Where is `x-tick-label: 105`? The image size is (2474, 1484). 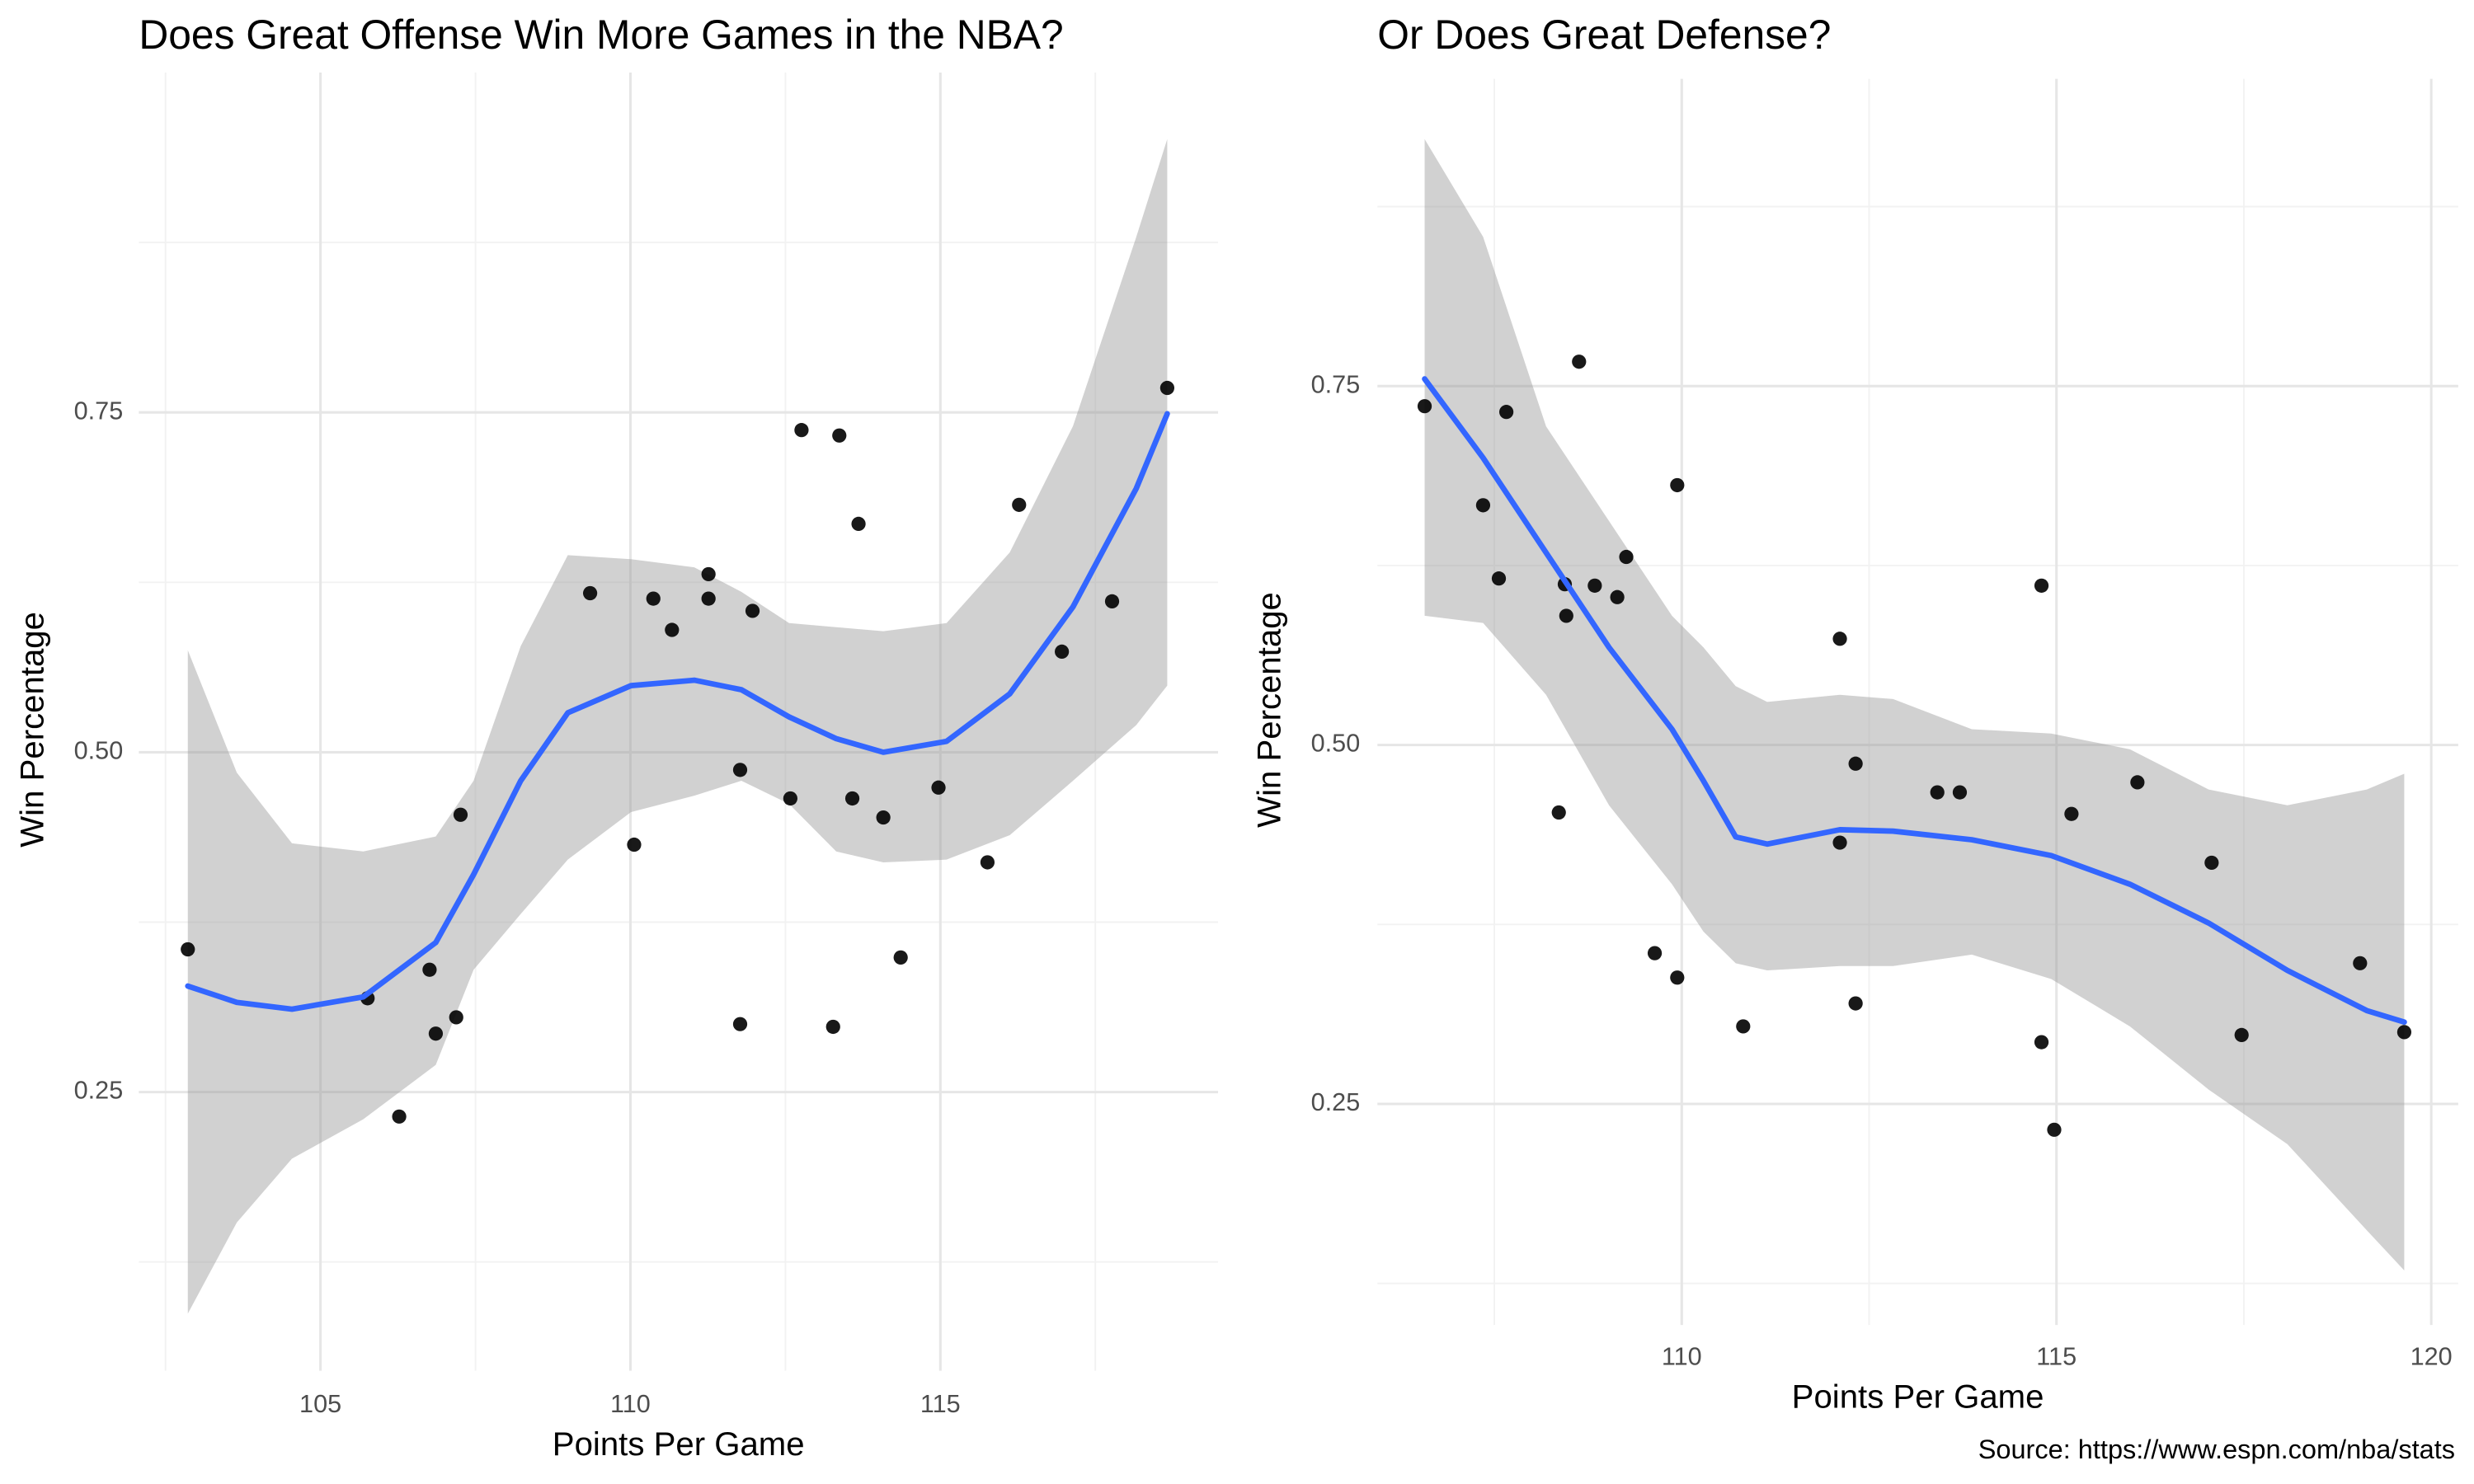 x-tick-label: 105 is located at coordinates (320, 1404).